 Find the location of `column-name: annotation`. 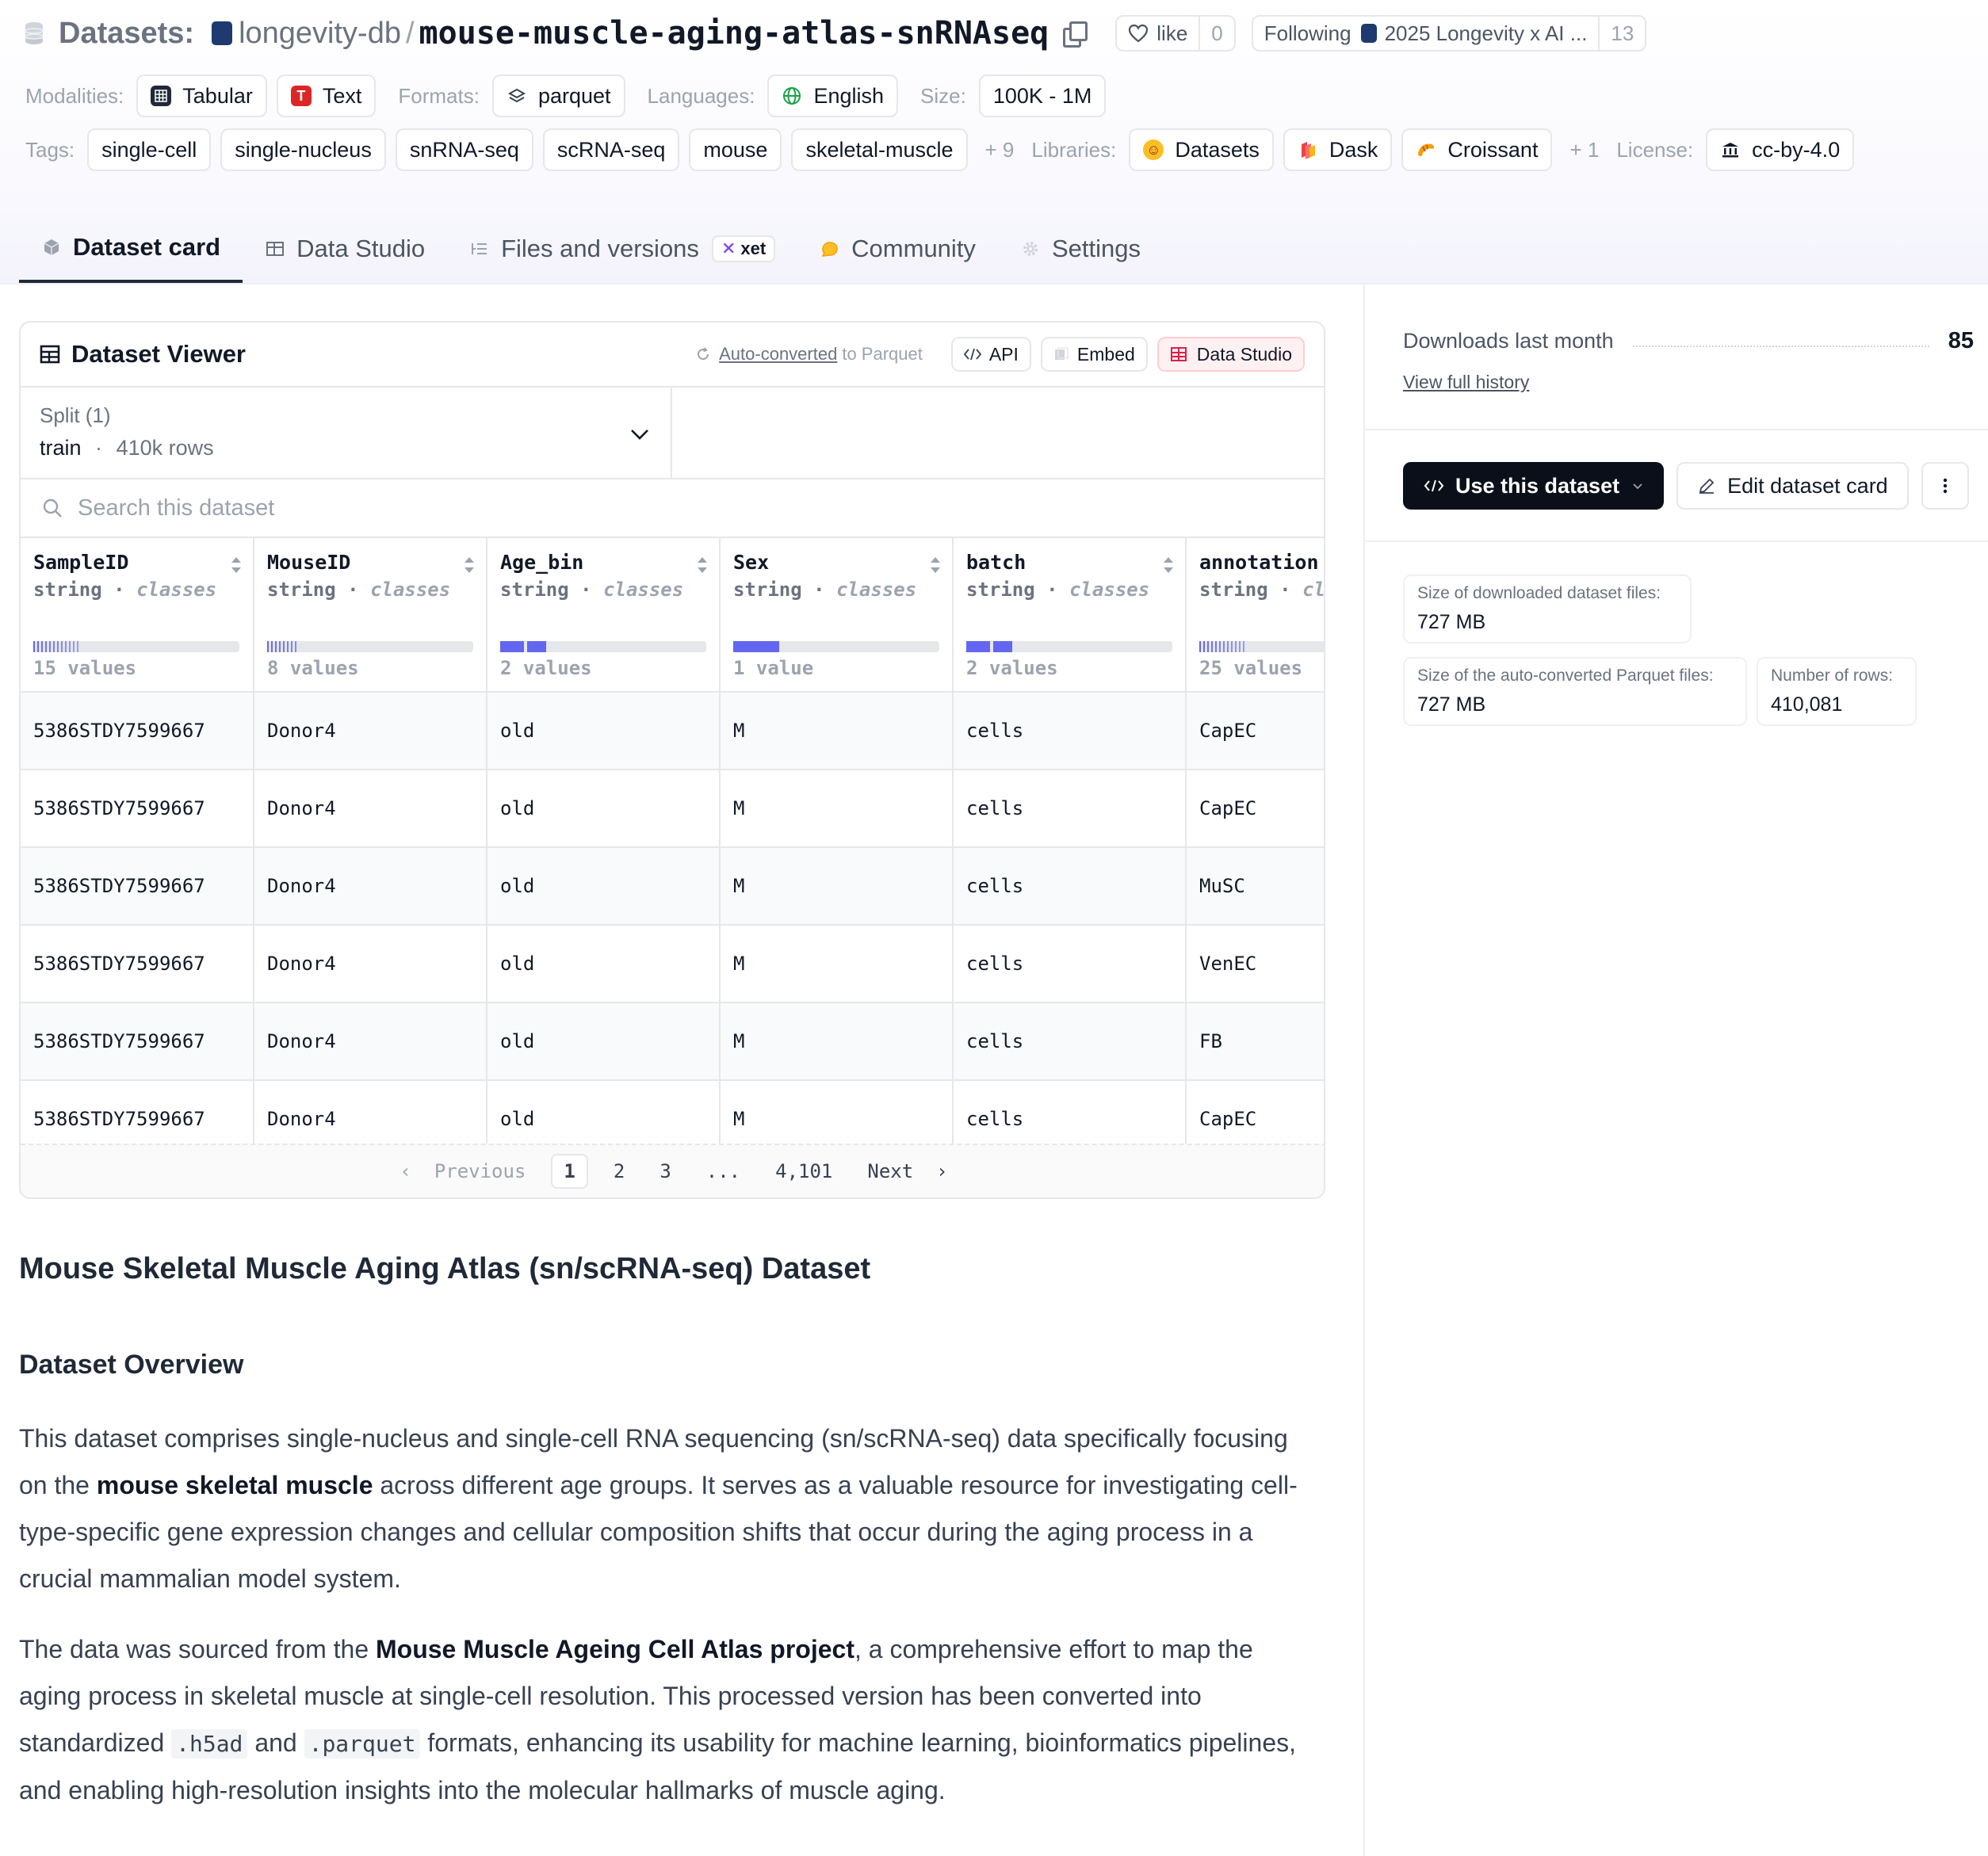

column-name: annotation is located at coordinates (1259, 562).